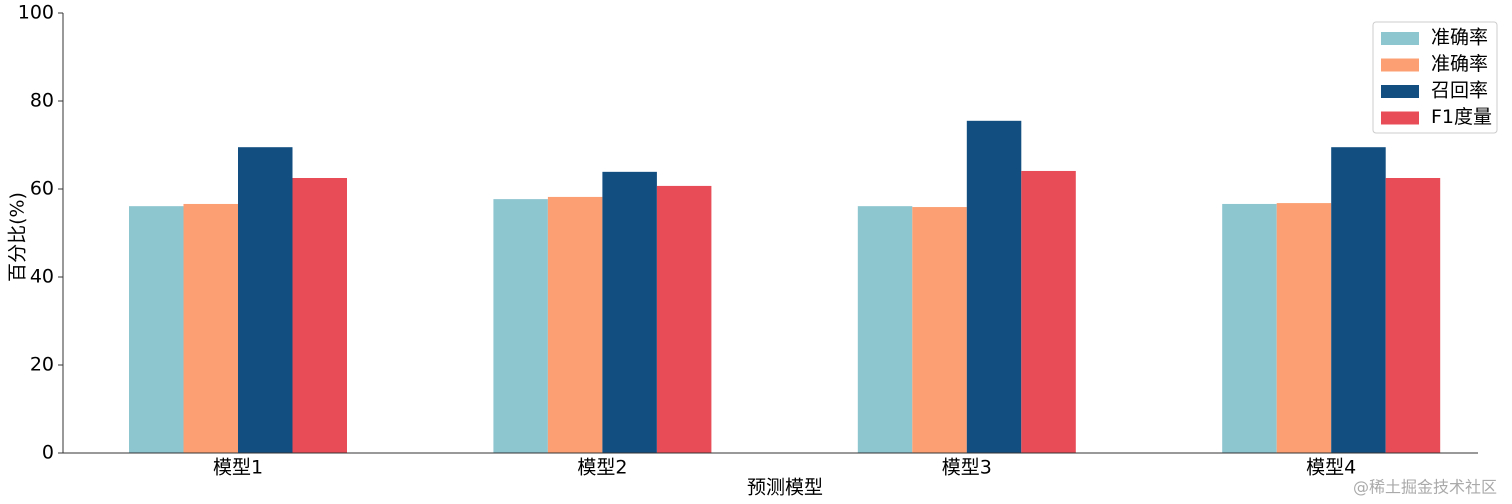 This screenshot has height=504, width=1512. I want to click on watermark: @稀土掘金技术社区, so click(1425, 487).